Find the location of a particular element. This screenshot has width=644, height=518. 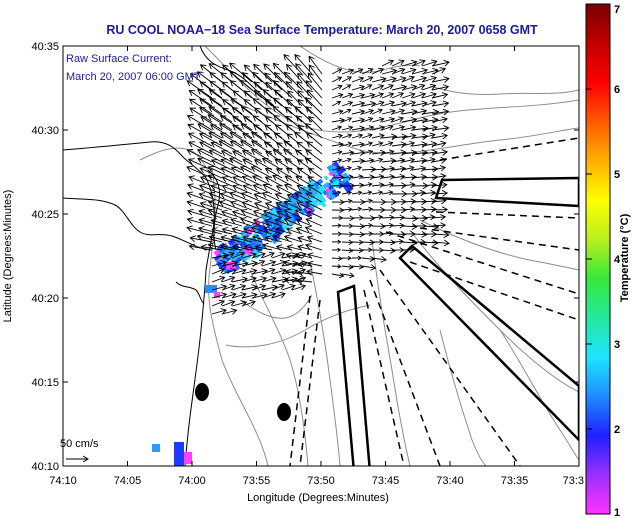

colorbar-tick-label: 3 is located at coordinates (617, 345).